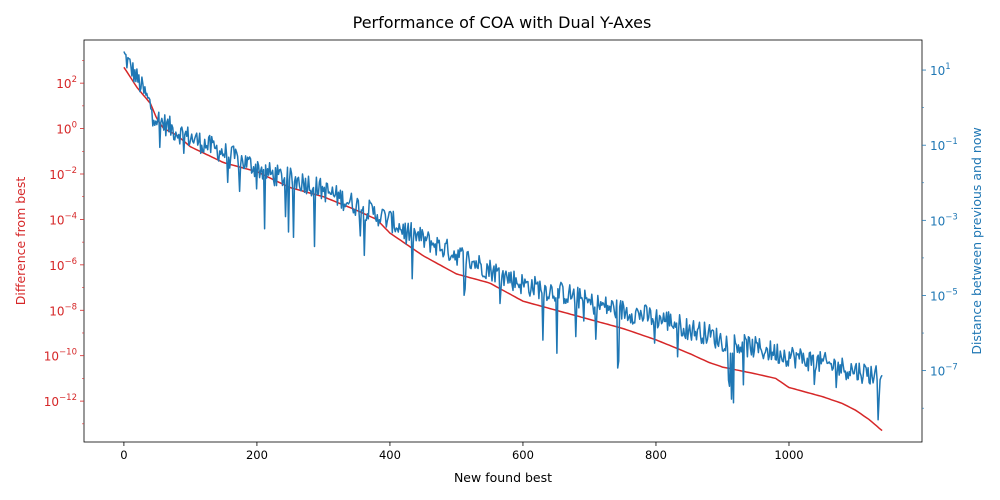 The height and width of the screenshot is (500, 1000). I want to click on left-y-tick-label: 10⁻⁴, so click(63, 219).